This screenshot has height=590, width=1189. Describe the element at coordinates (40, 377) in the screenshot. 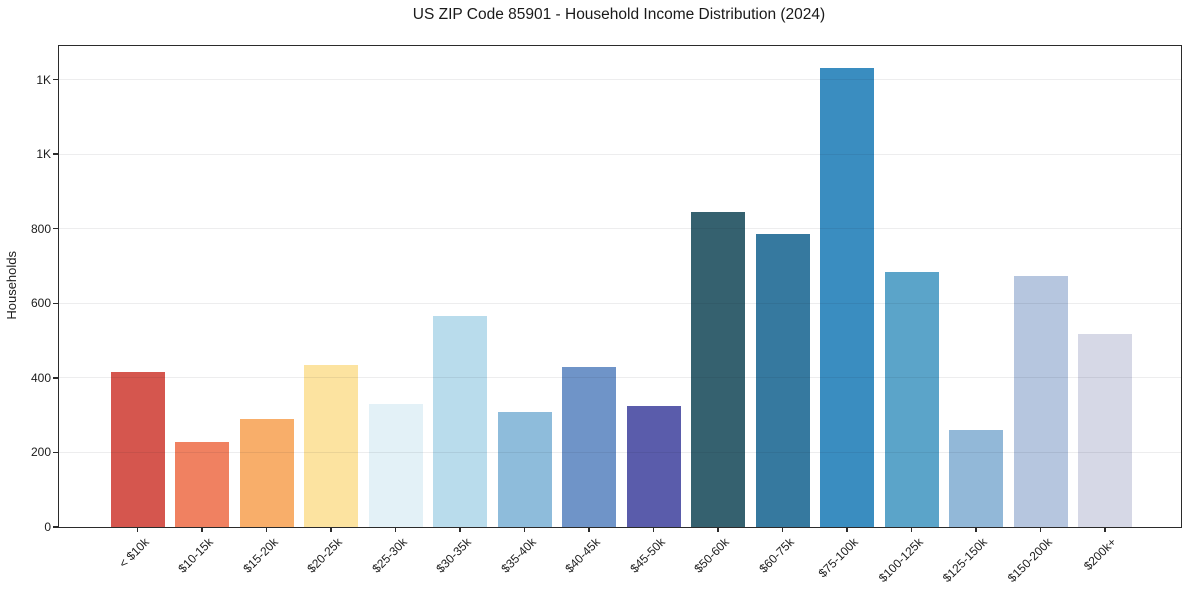

I see `y-tick-label: 400` at that location.